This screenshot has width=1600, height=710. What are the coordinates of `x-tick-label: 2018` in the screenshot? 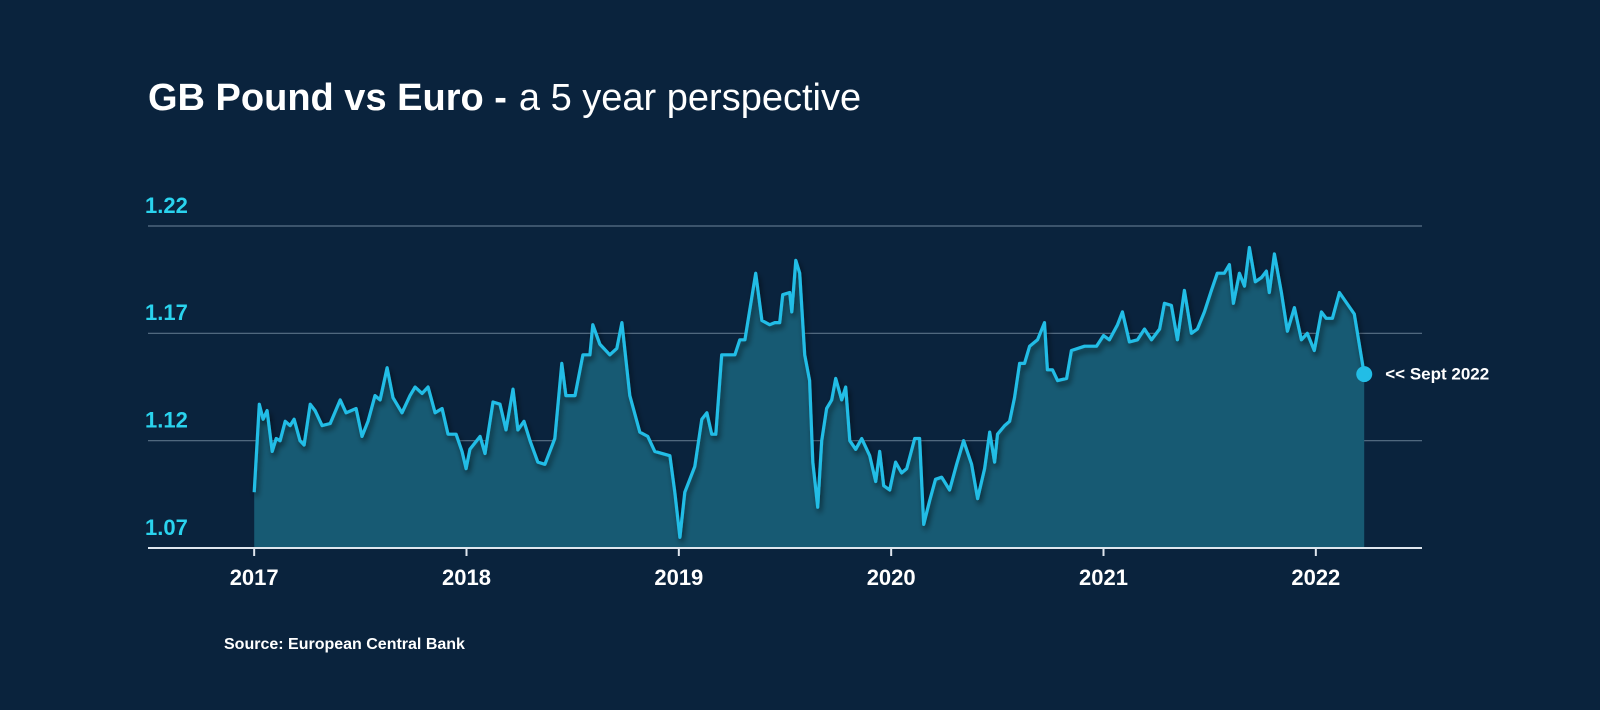 It's located at (466, 577).